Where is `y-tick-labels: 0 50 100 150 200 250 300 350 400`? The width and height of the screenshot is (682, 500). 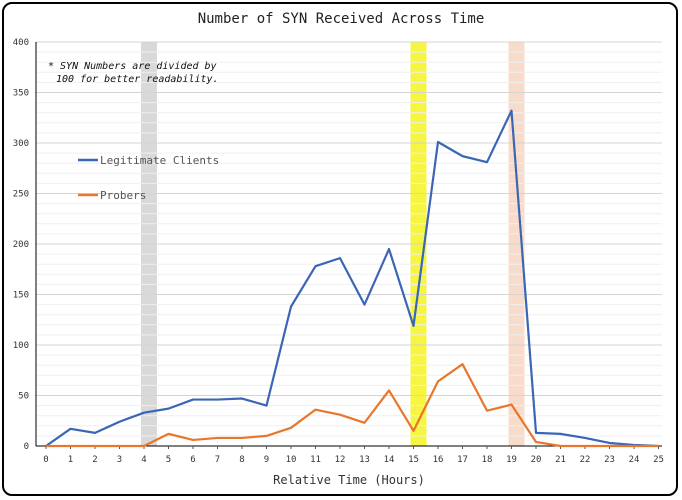 y-tick-labels: 0 50 100 150 200 250 300 350 400 is located at coordinates (21, 245).